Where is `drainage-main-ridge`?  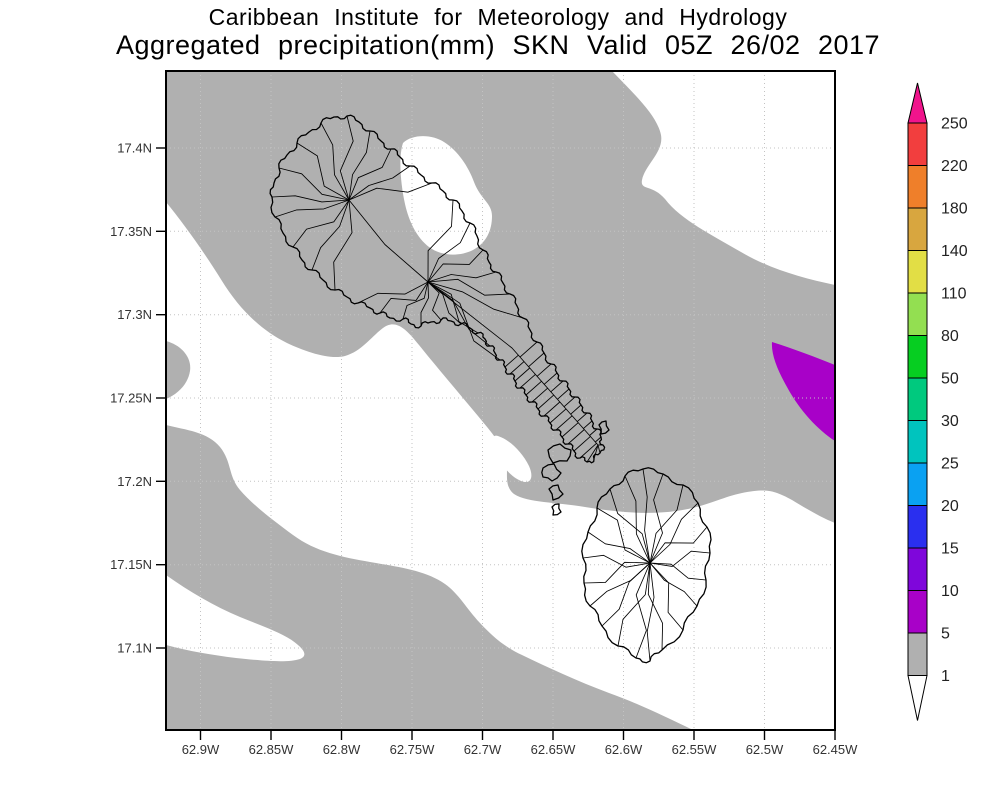 drainage-main-ridge is located at coordinates (473, 322).